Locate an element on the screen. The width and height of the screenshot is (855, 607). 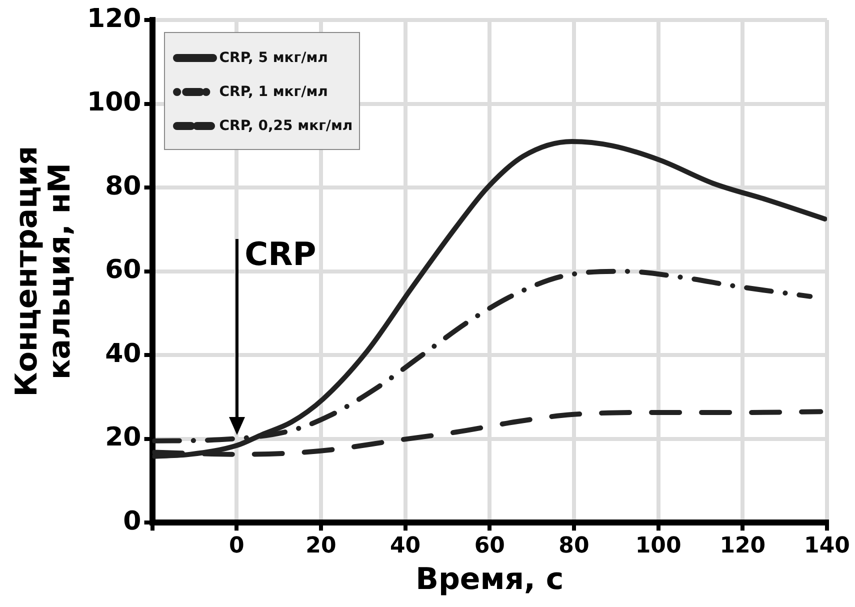
legend-label: CRP, 0,25 мкг/мл is located at coordinates (286, 126).